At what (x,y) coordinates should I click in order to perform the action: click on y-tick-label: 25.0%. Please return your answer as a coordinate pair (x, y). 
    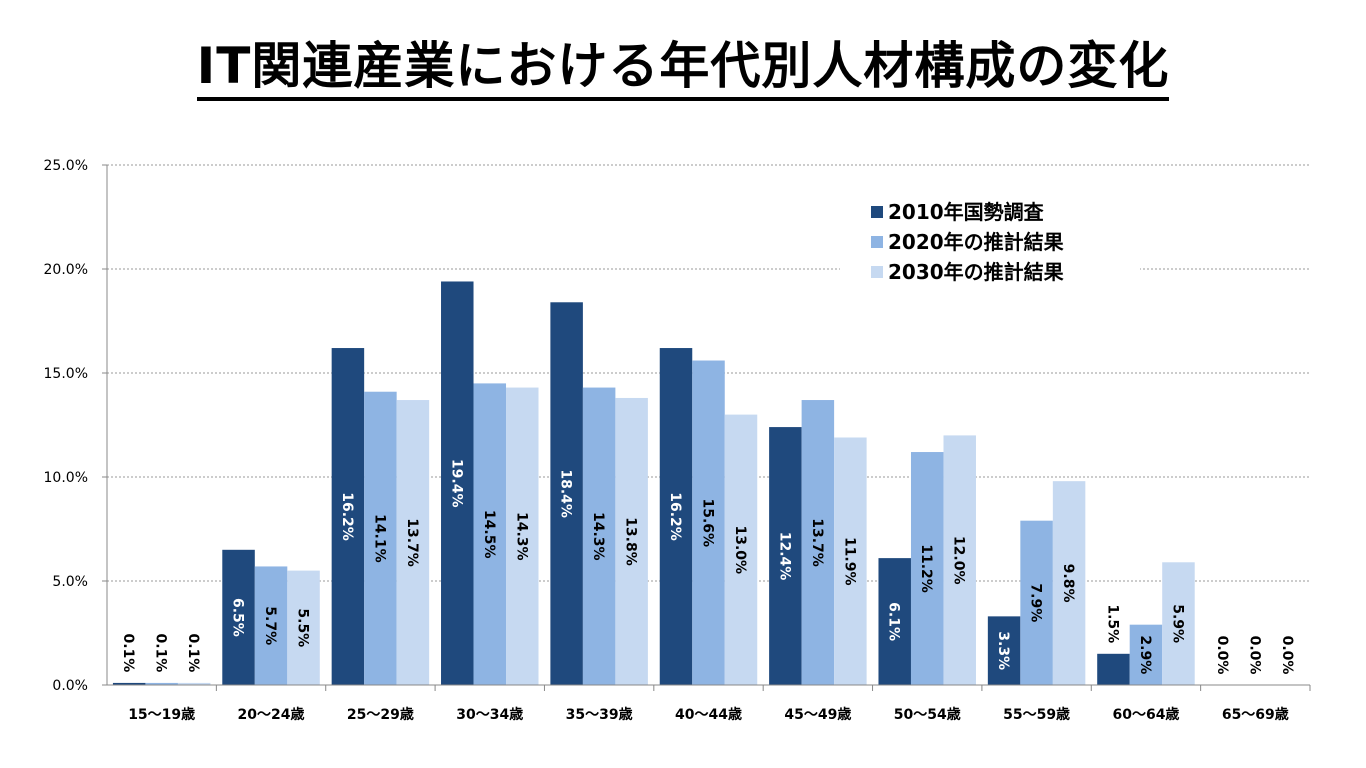
    Looking at the image, I should click on (66, 166).